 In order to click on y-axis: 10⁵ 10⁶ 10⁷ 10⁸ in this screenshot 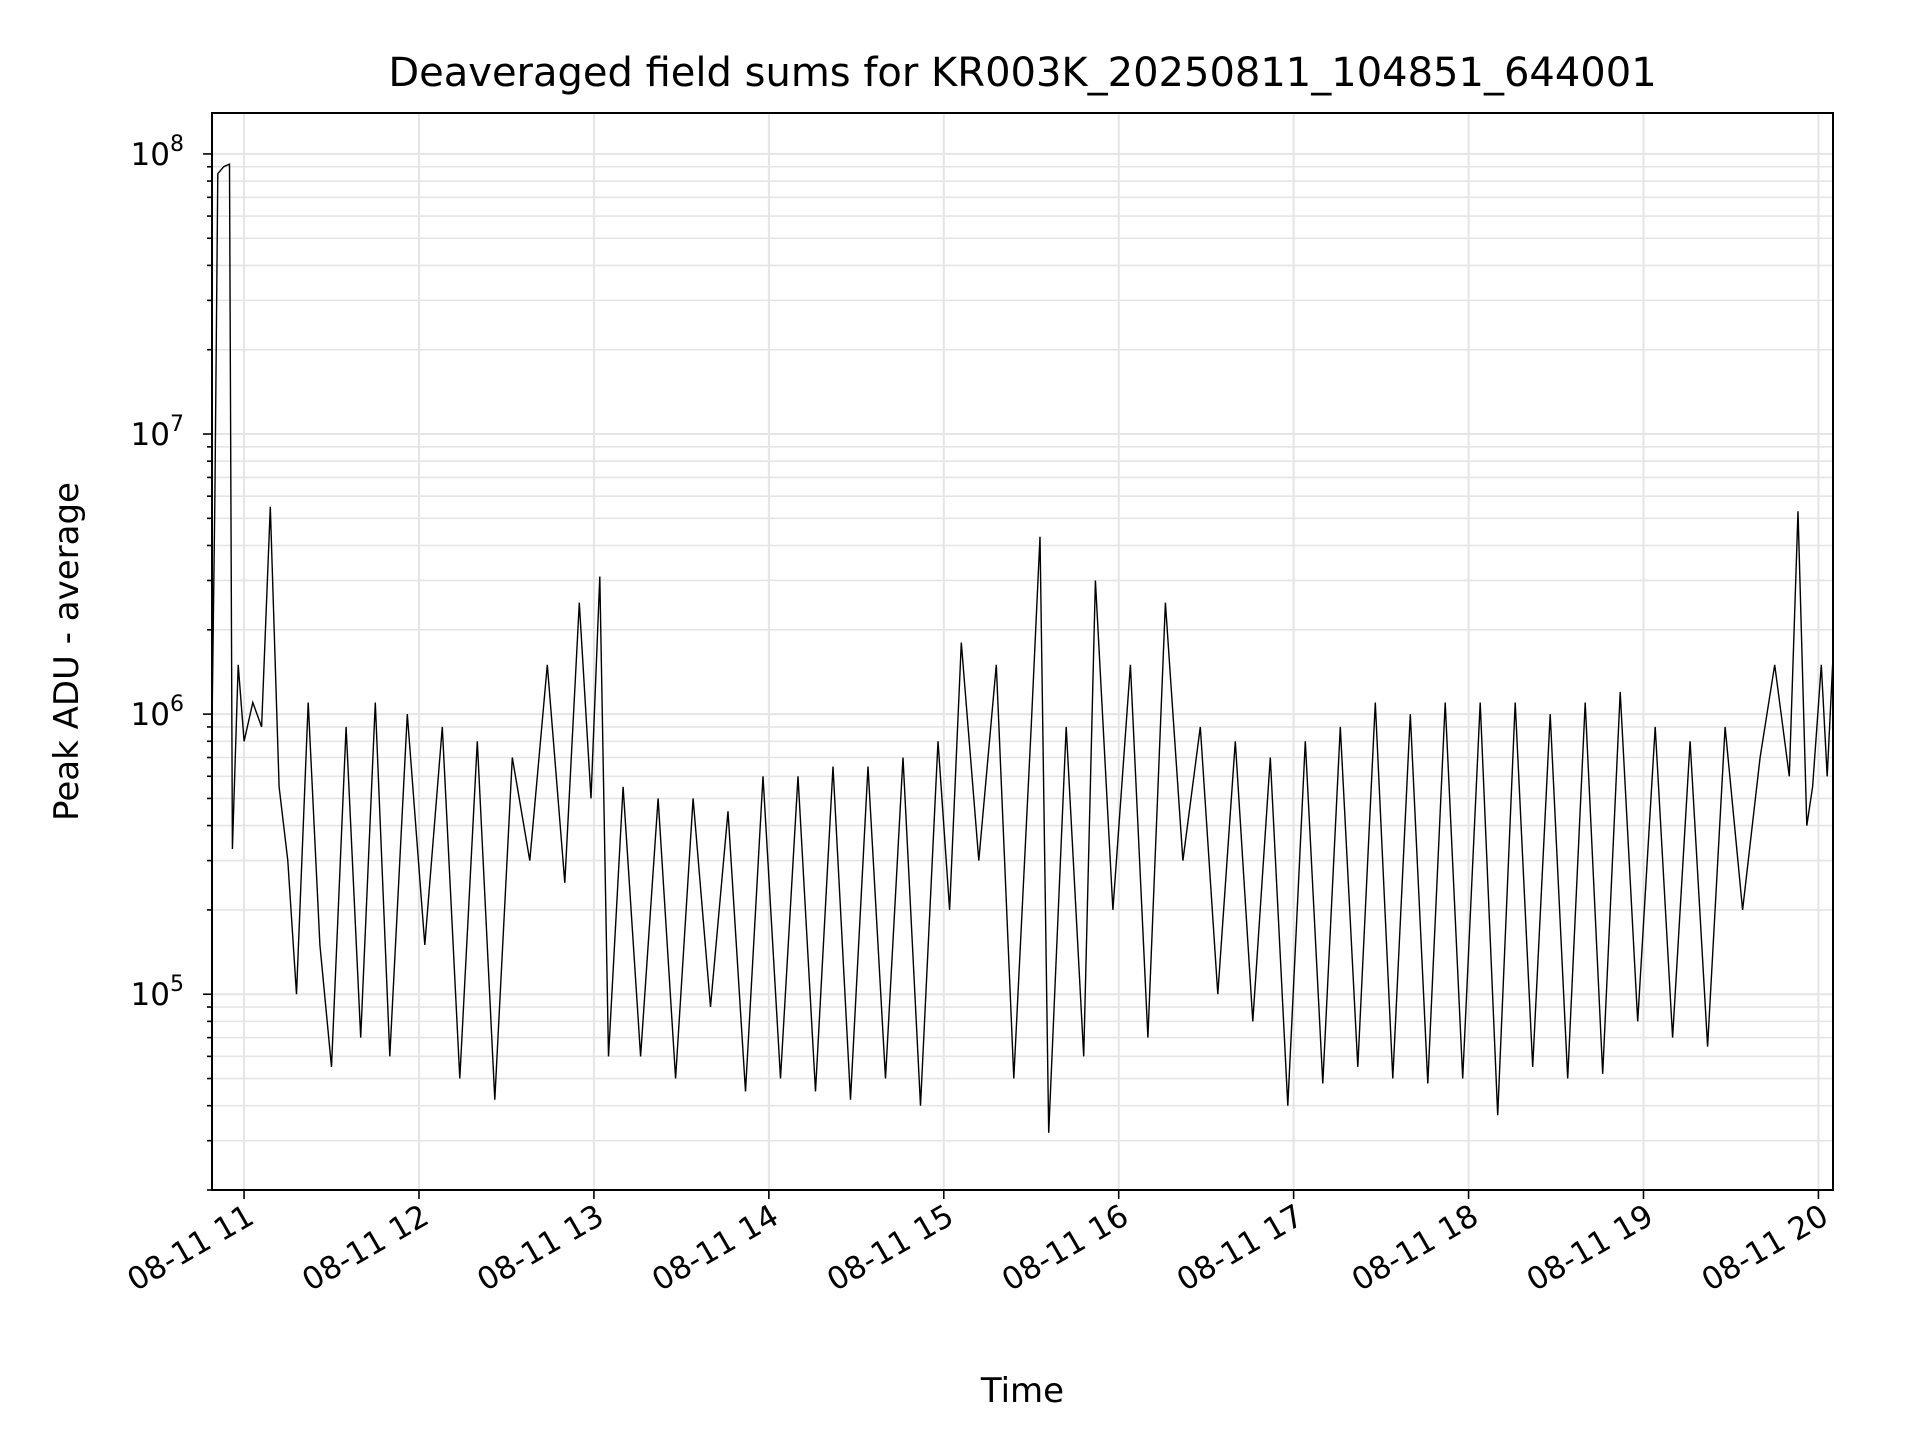, I will do `click(171, 661)`.